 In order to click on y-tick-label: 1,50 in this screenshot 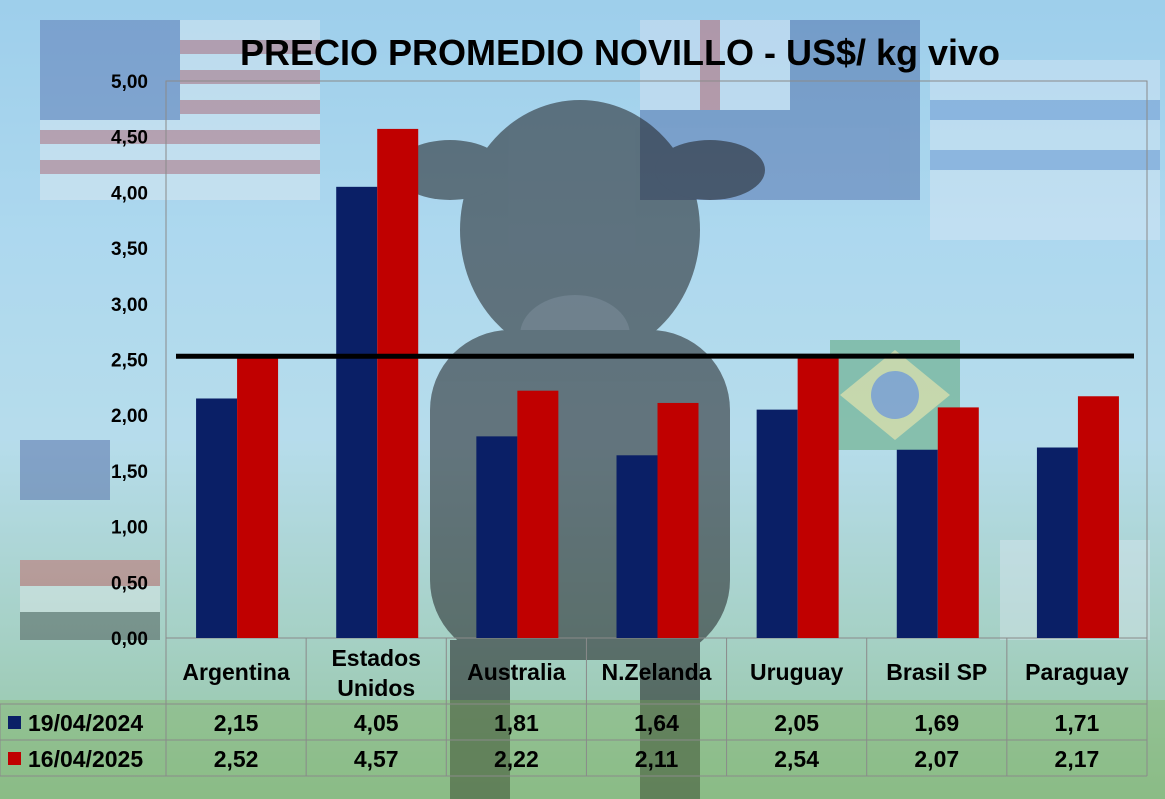, I will do `click(129, 472)`.